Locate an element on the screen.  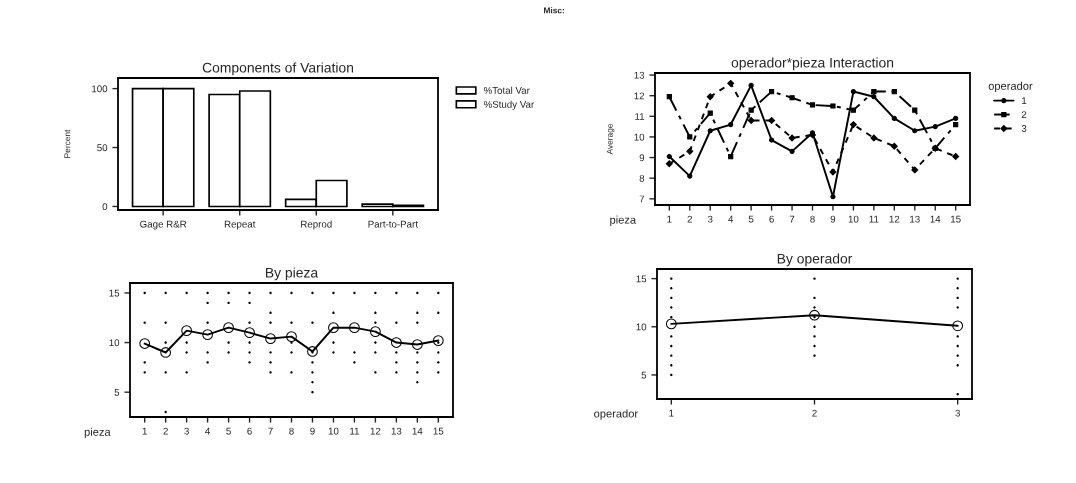
legend-label: 1 is located at coordinates (1024, 101).